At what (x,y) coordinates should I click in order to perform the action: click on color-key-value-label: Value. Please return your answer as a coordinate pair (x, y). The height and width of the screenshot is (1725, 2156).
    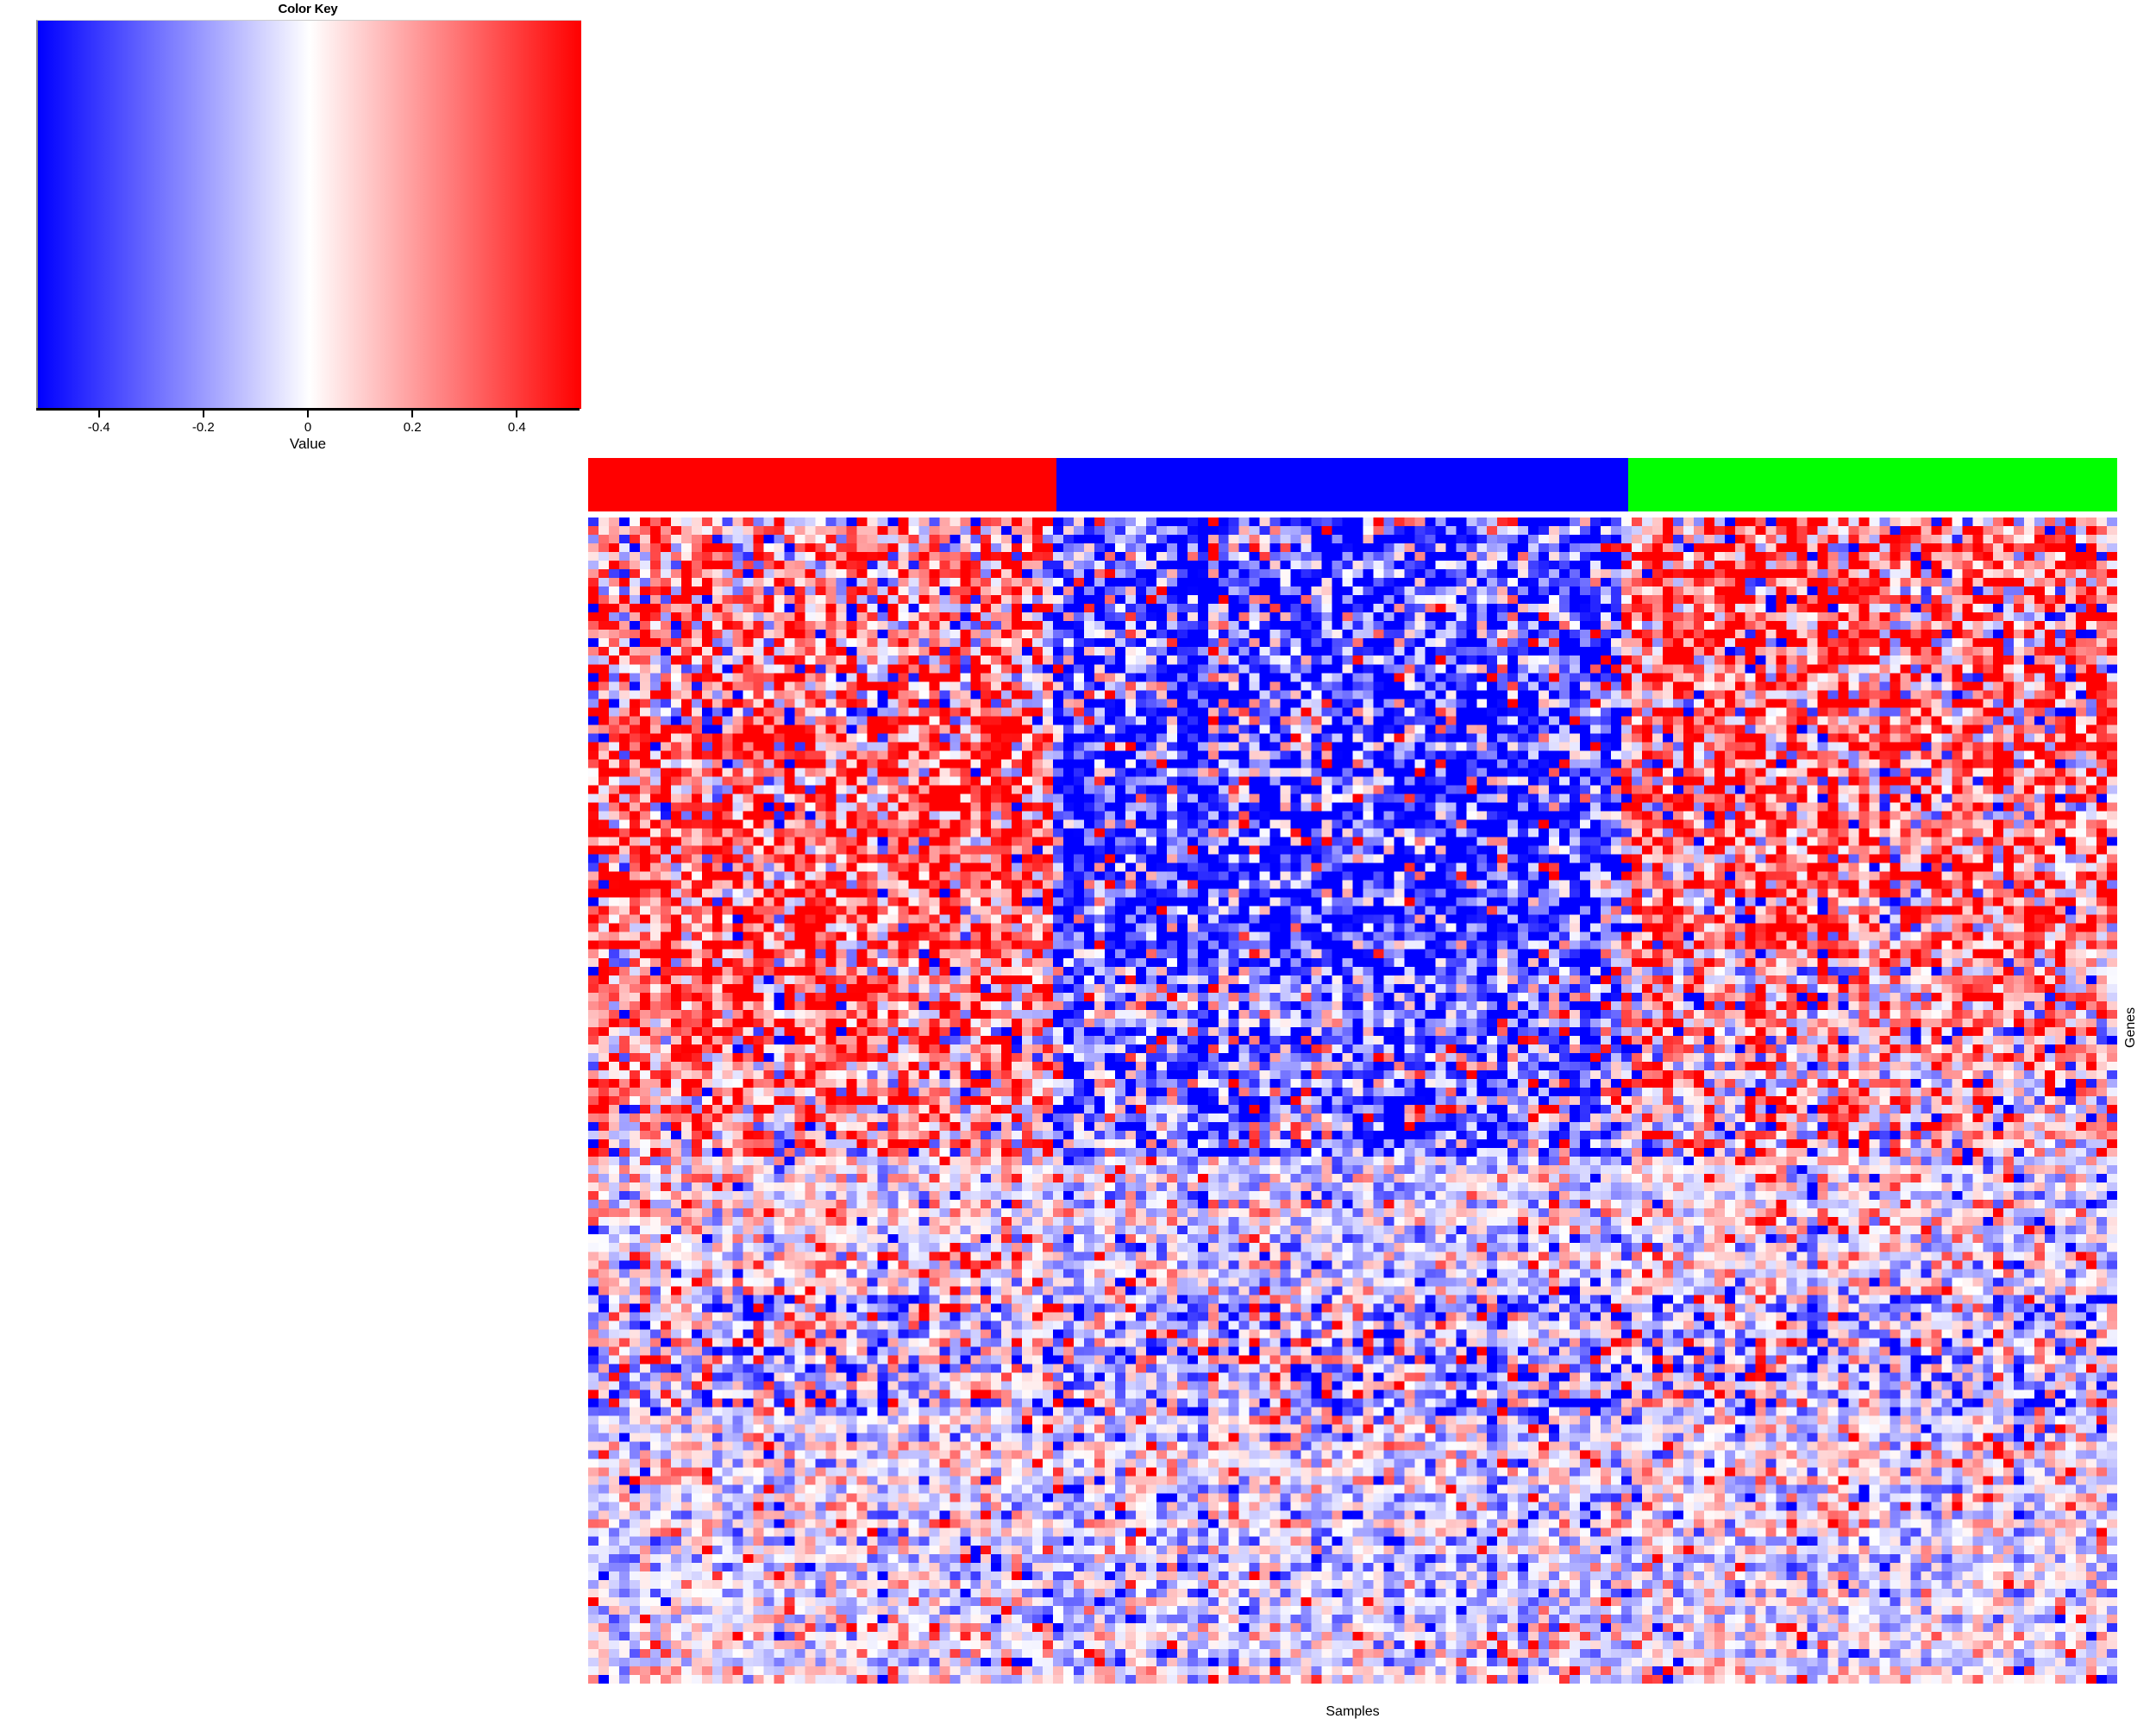
    Looking at the image, I should click on (308, 444).